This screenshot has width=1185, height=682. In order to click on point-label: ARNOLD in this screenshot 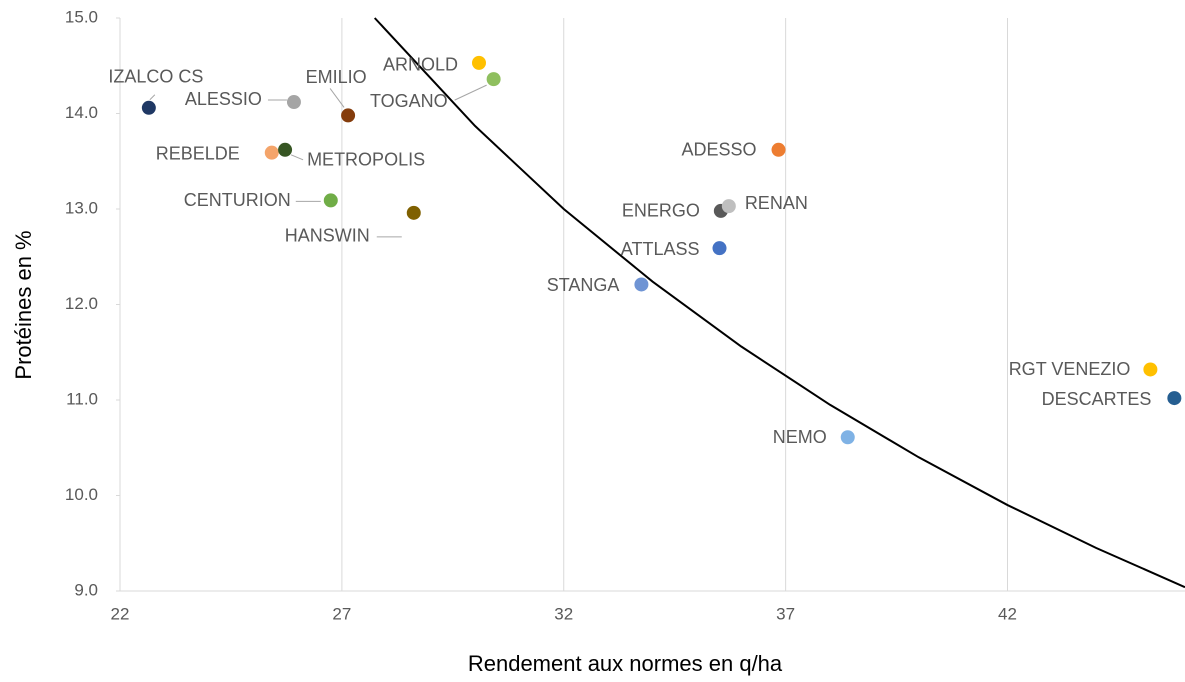, I will do `click(420, 65)`.